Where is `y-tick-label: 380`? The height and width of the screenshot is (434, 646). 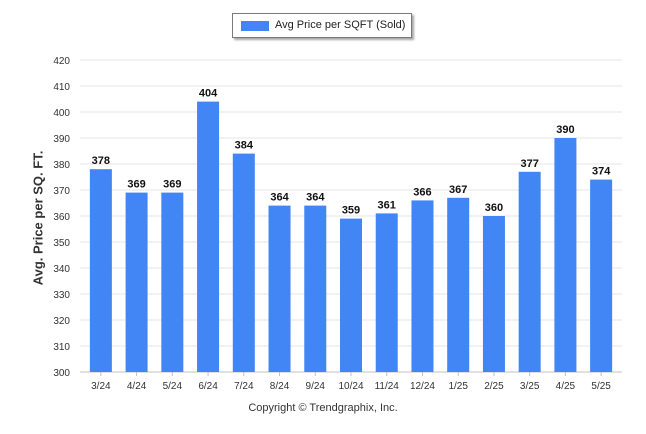
y-tick-label: 380 is located at coordinates (61, 165).